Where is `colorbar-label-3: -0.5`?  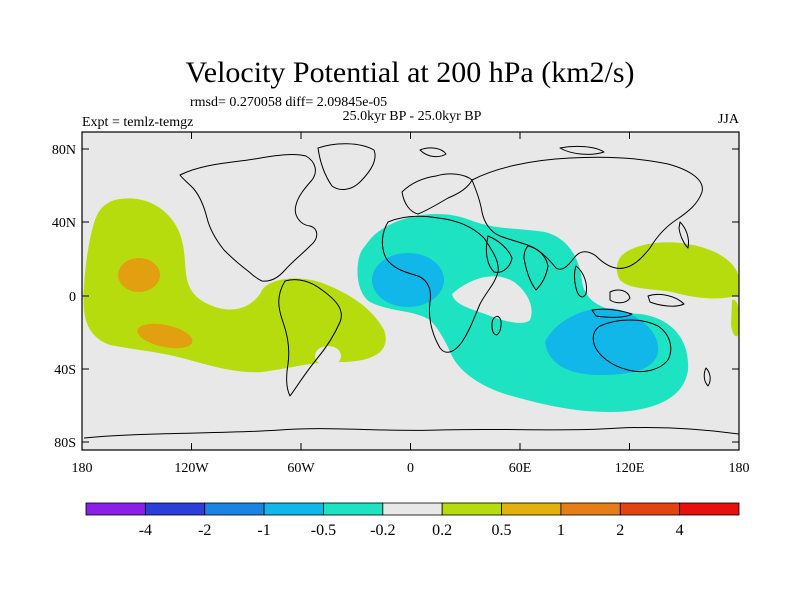 colorbar-label-3: -0.5 is located at coordinates (323, 530).